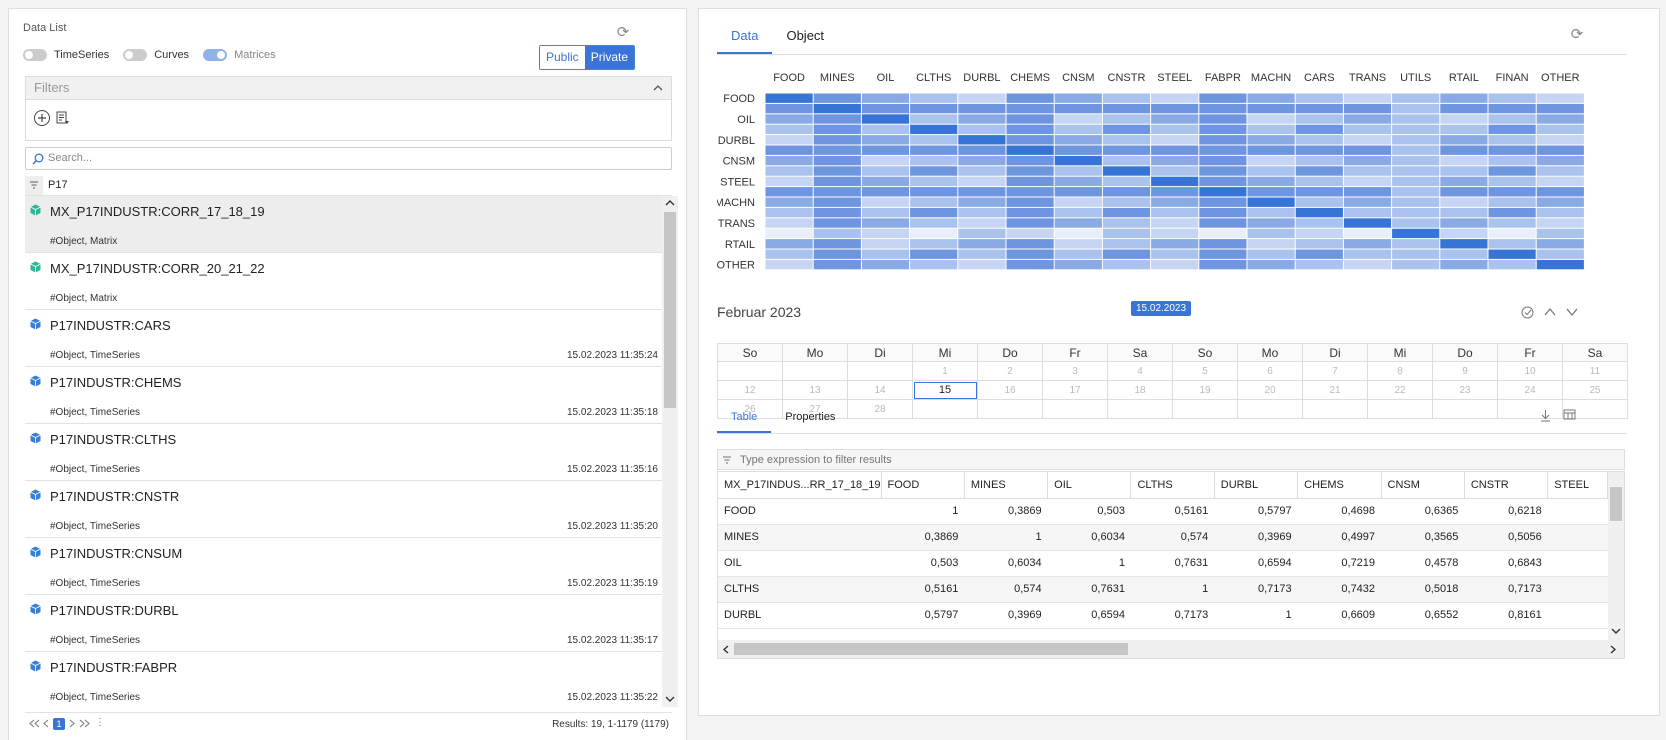  Describe the element at coordinates (84, 723) in the screenshot. I see `last-page-icon` at that location.